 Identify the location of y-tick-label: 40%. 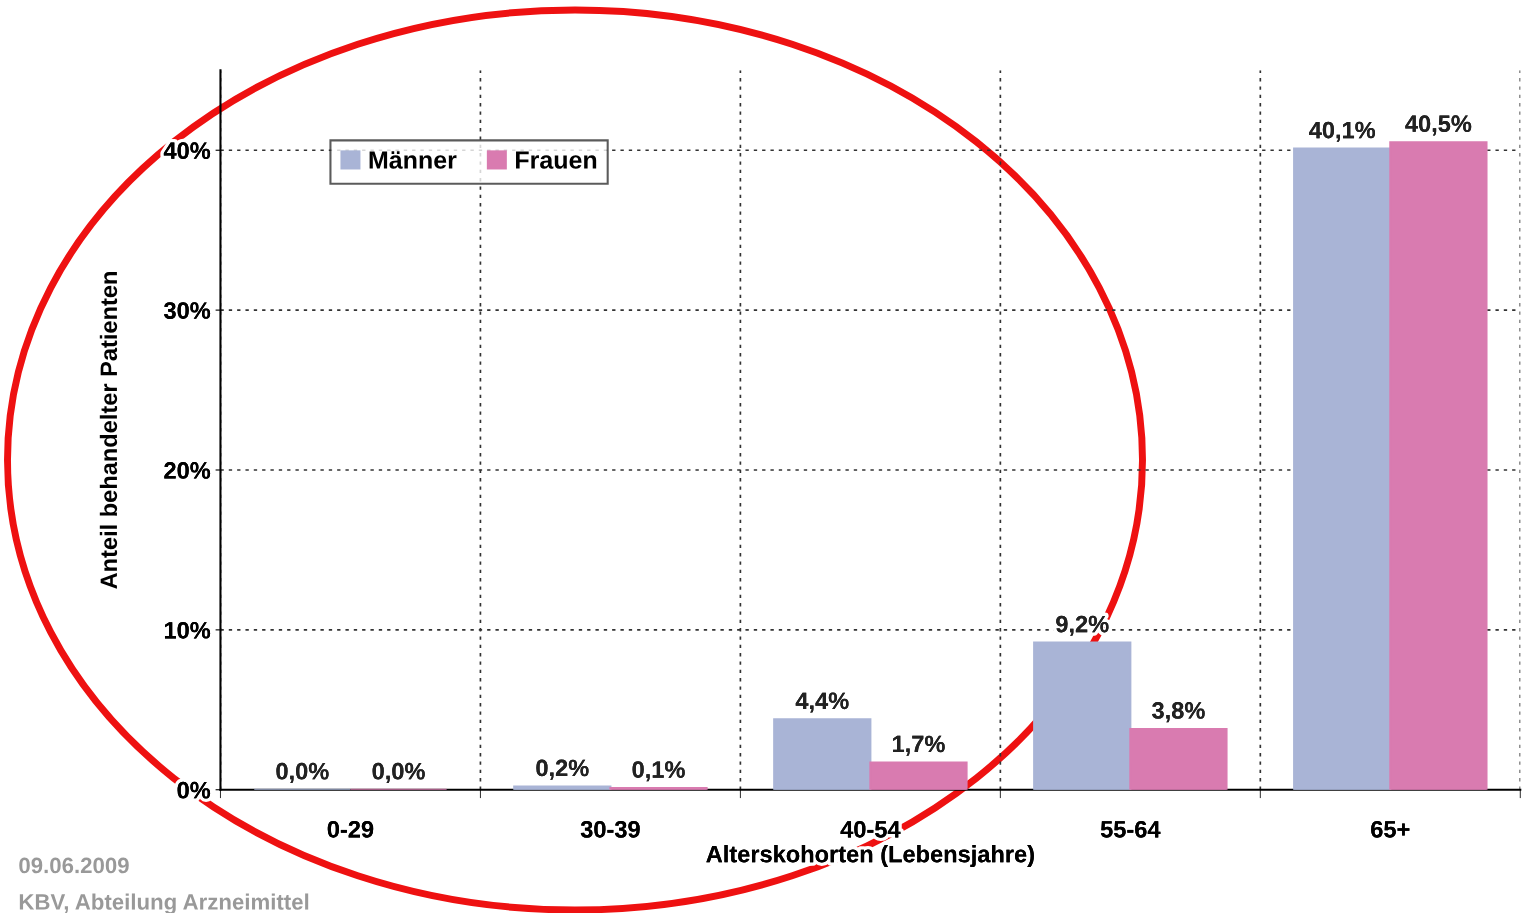
(187, 151).